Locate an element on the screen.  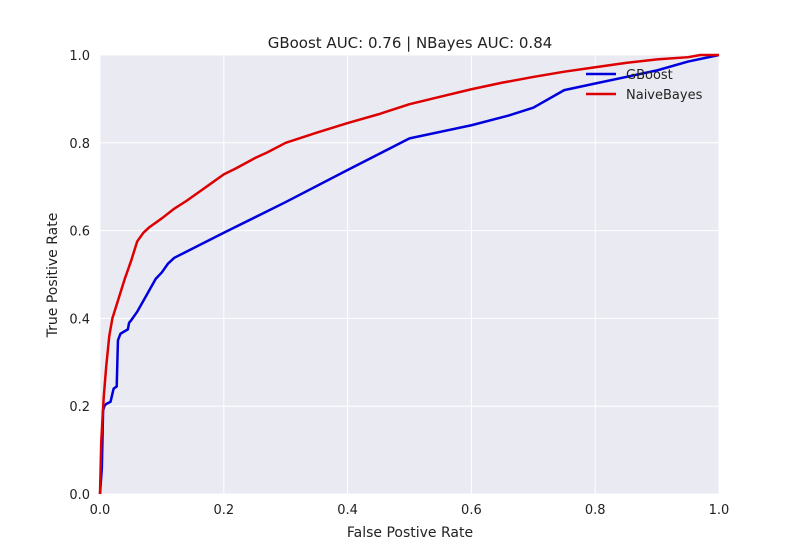
y-tick-label: 0.6 is located at coordinates (79, 232).